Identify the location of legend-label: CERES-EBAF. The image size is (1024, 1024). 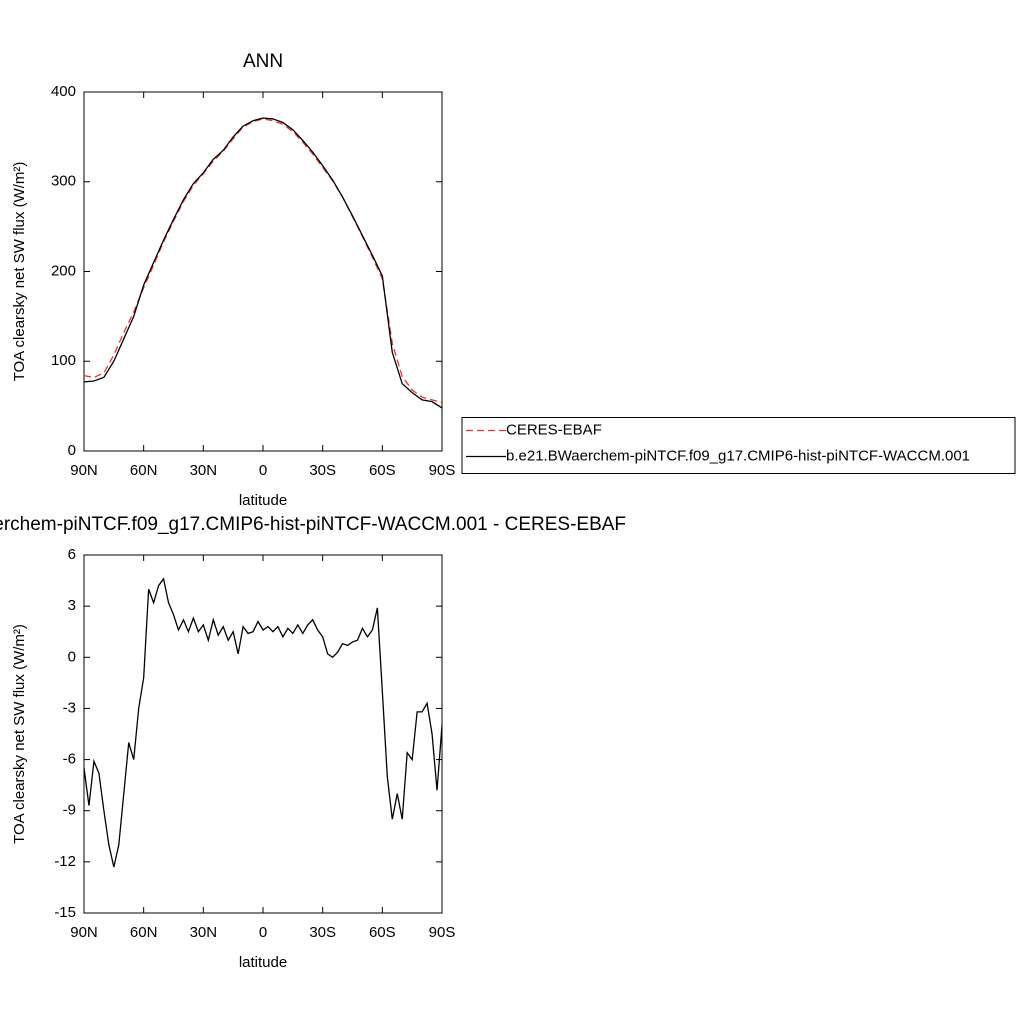
(554, 429).